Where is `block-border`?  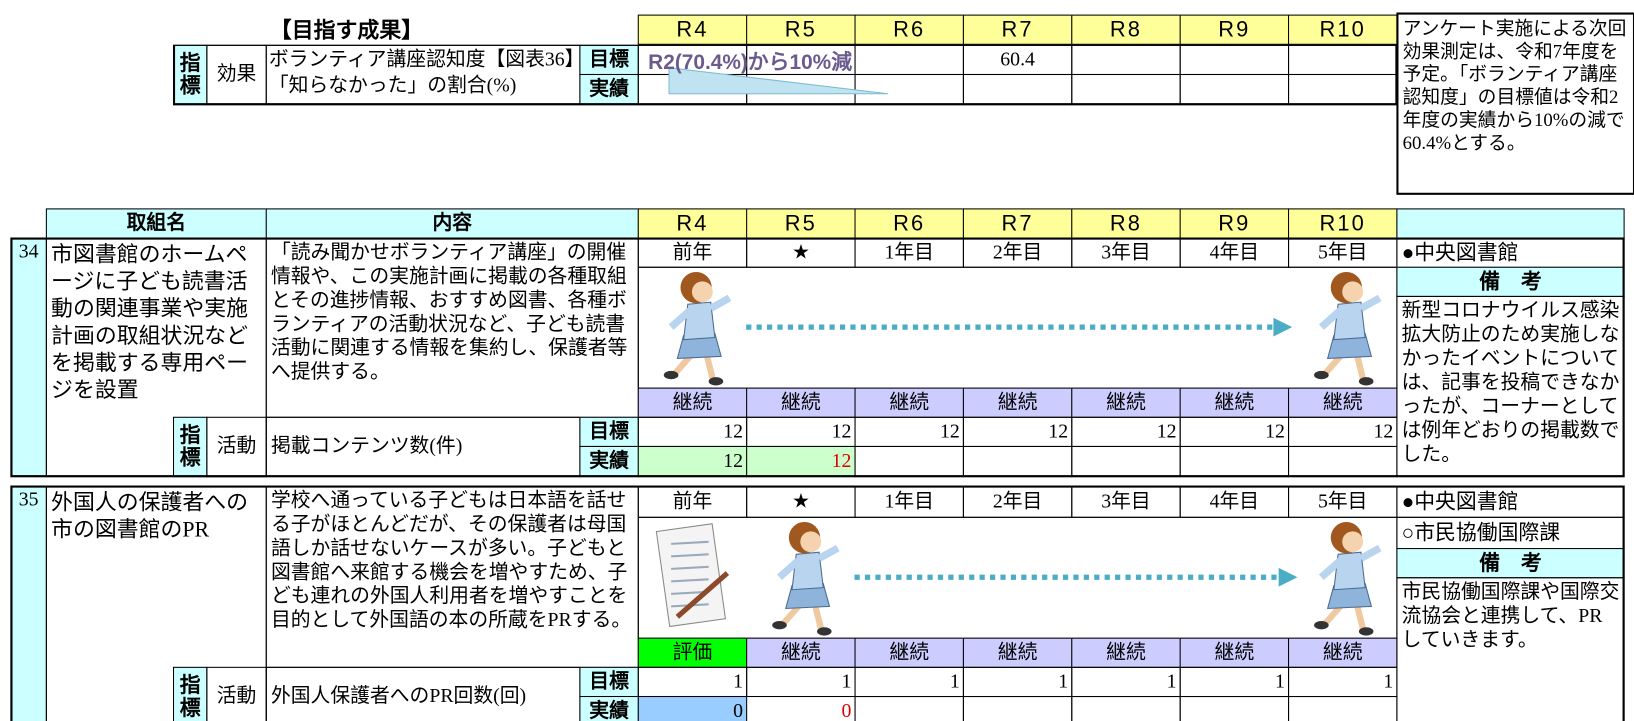 block-border is located at coordinates (785, 75).